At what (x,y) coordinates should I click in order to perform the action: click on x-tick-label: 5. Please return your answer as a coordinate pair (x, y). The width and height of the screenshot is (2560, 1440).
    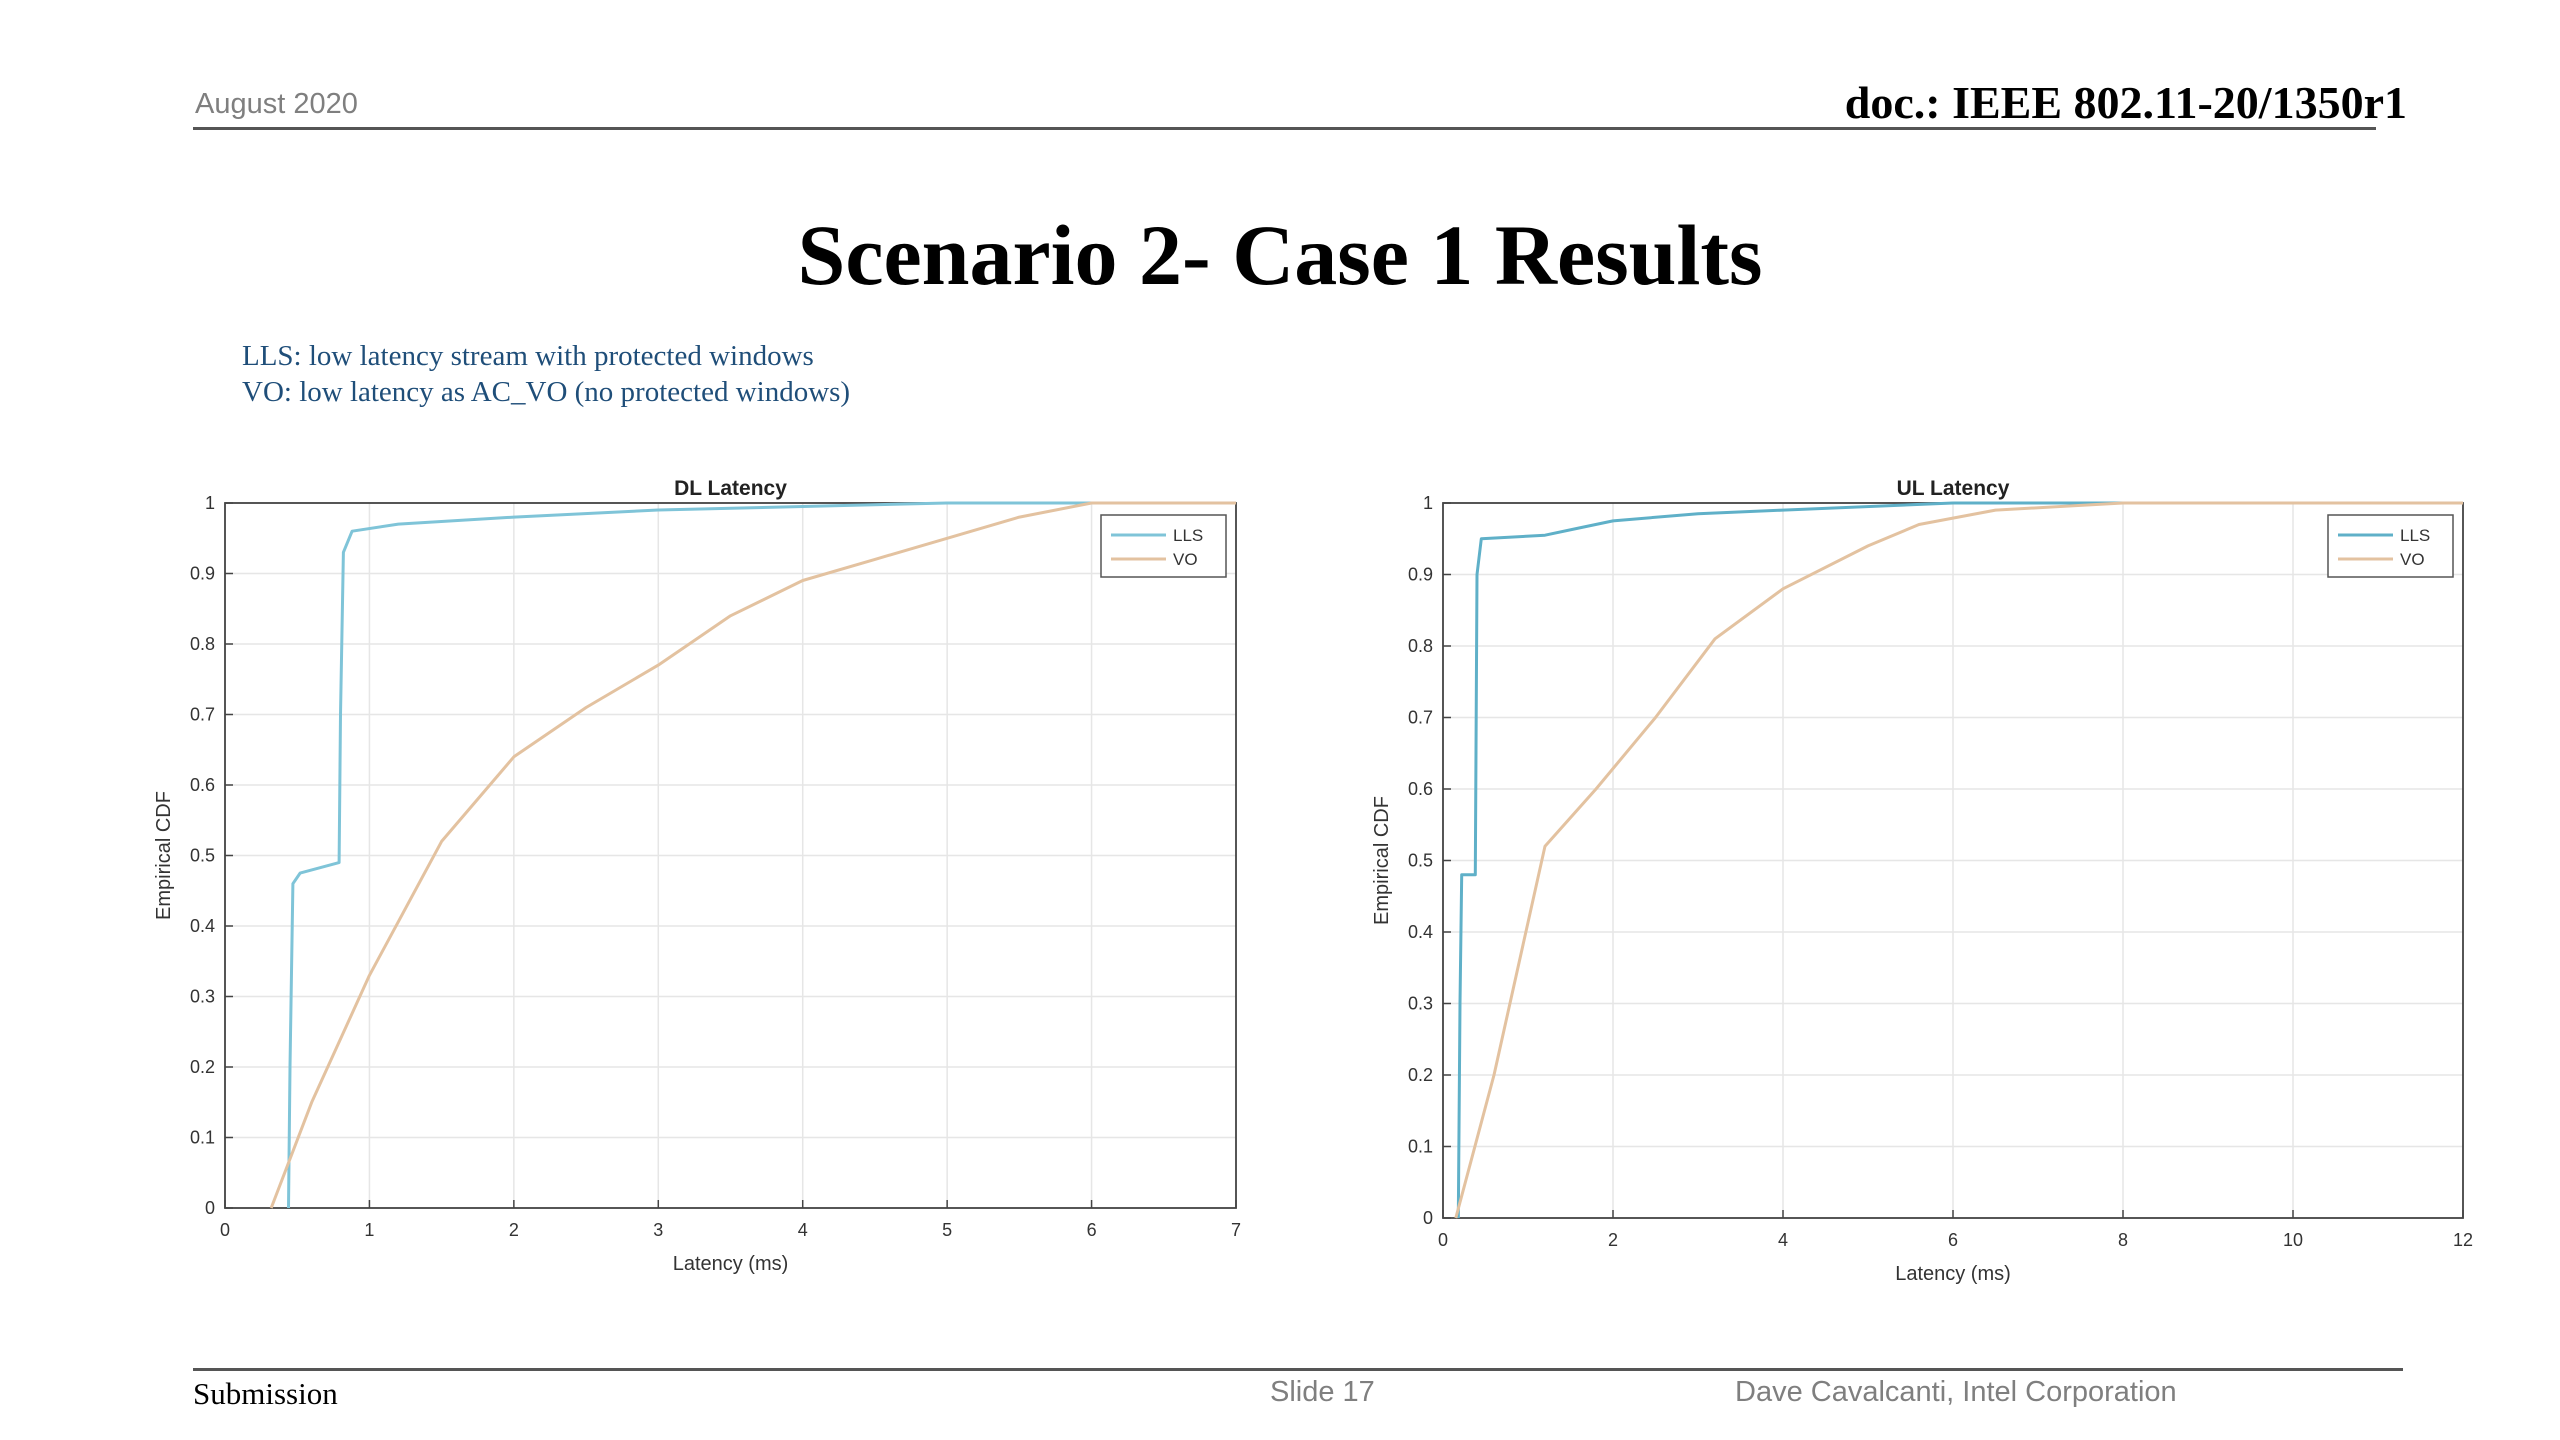
    Looking at the image, I should click on (947, 1230).